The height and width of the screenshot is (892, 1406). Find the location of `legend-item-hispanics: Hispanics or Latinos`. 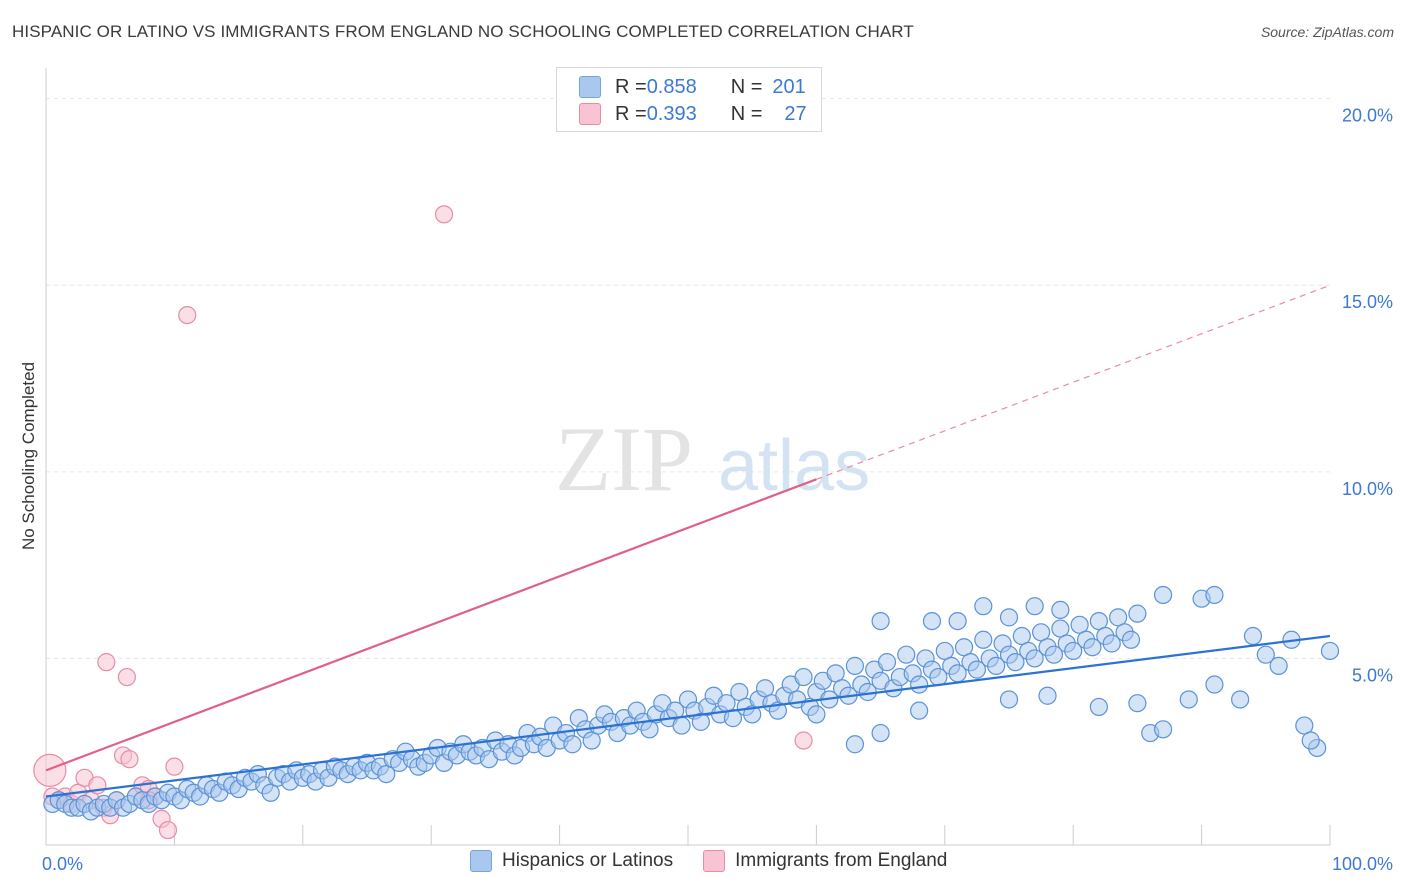

legend-item-hispanics: Hispanics or Latinos is located at coordinates (571, 861).